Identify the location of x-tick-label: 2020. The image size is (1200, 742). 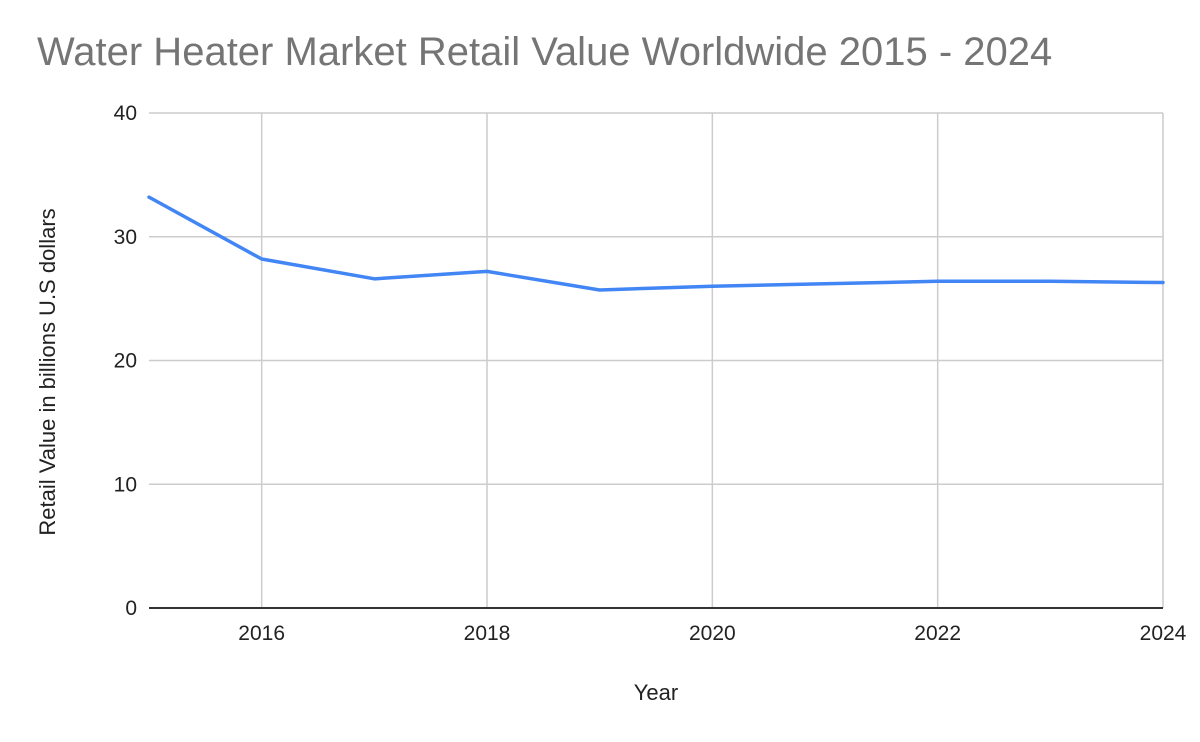
(712, 633).